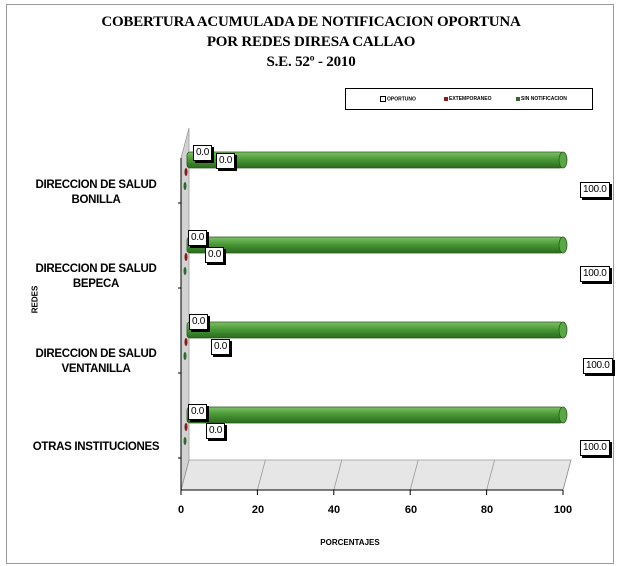 This screenshot has width=622, height=566. What do you see at coordinates (595, 448) in the screenshot?
I see `data-label-oportuno-otras: 100.0` at bounding box center [595, 448].